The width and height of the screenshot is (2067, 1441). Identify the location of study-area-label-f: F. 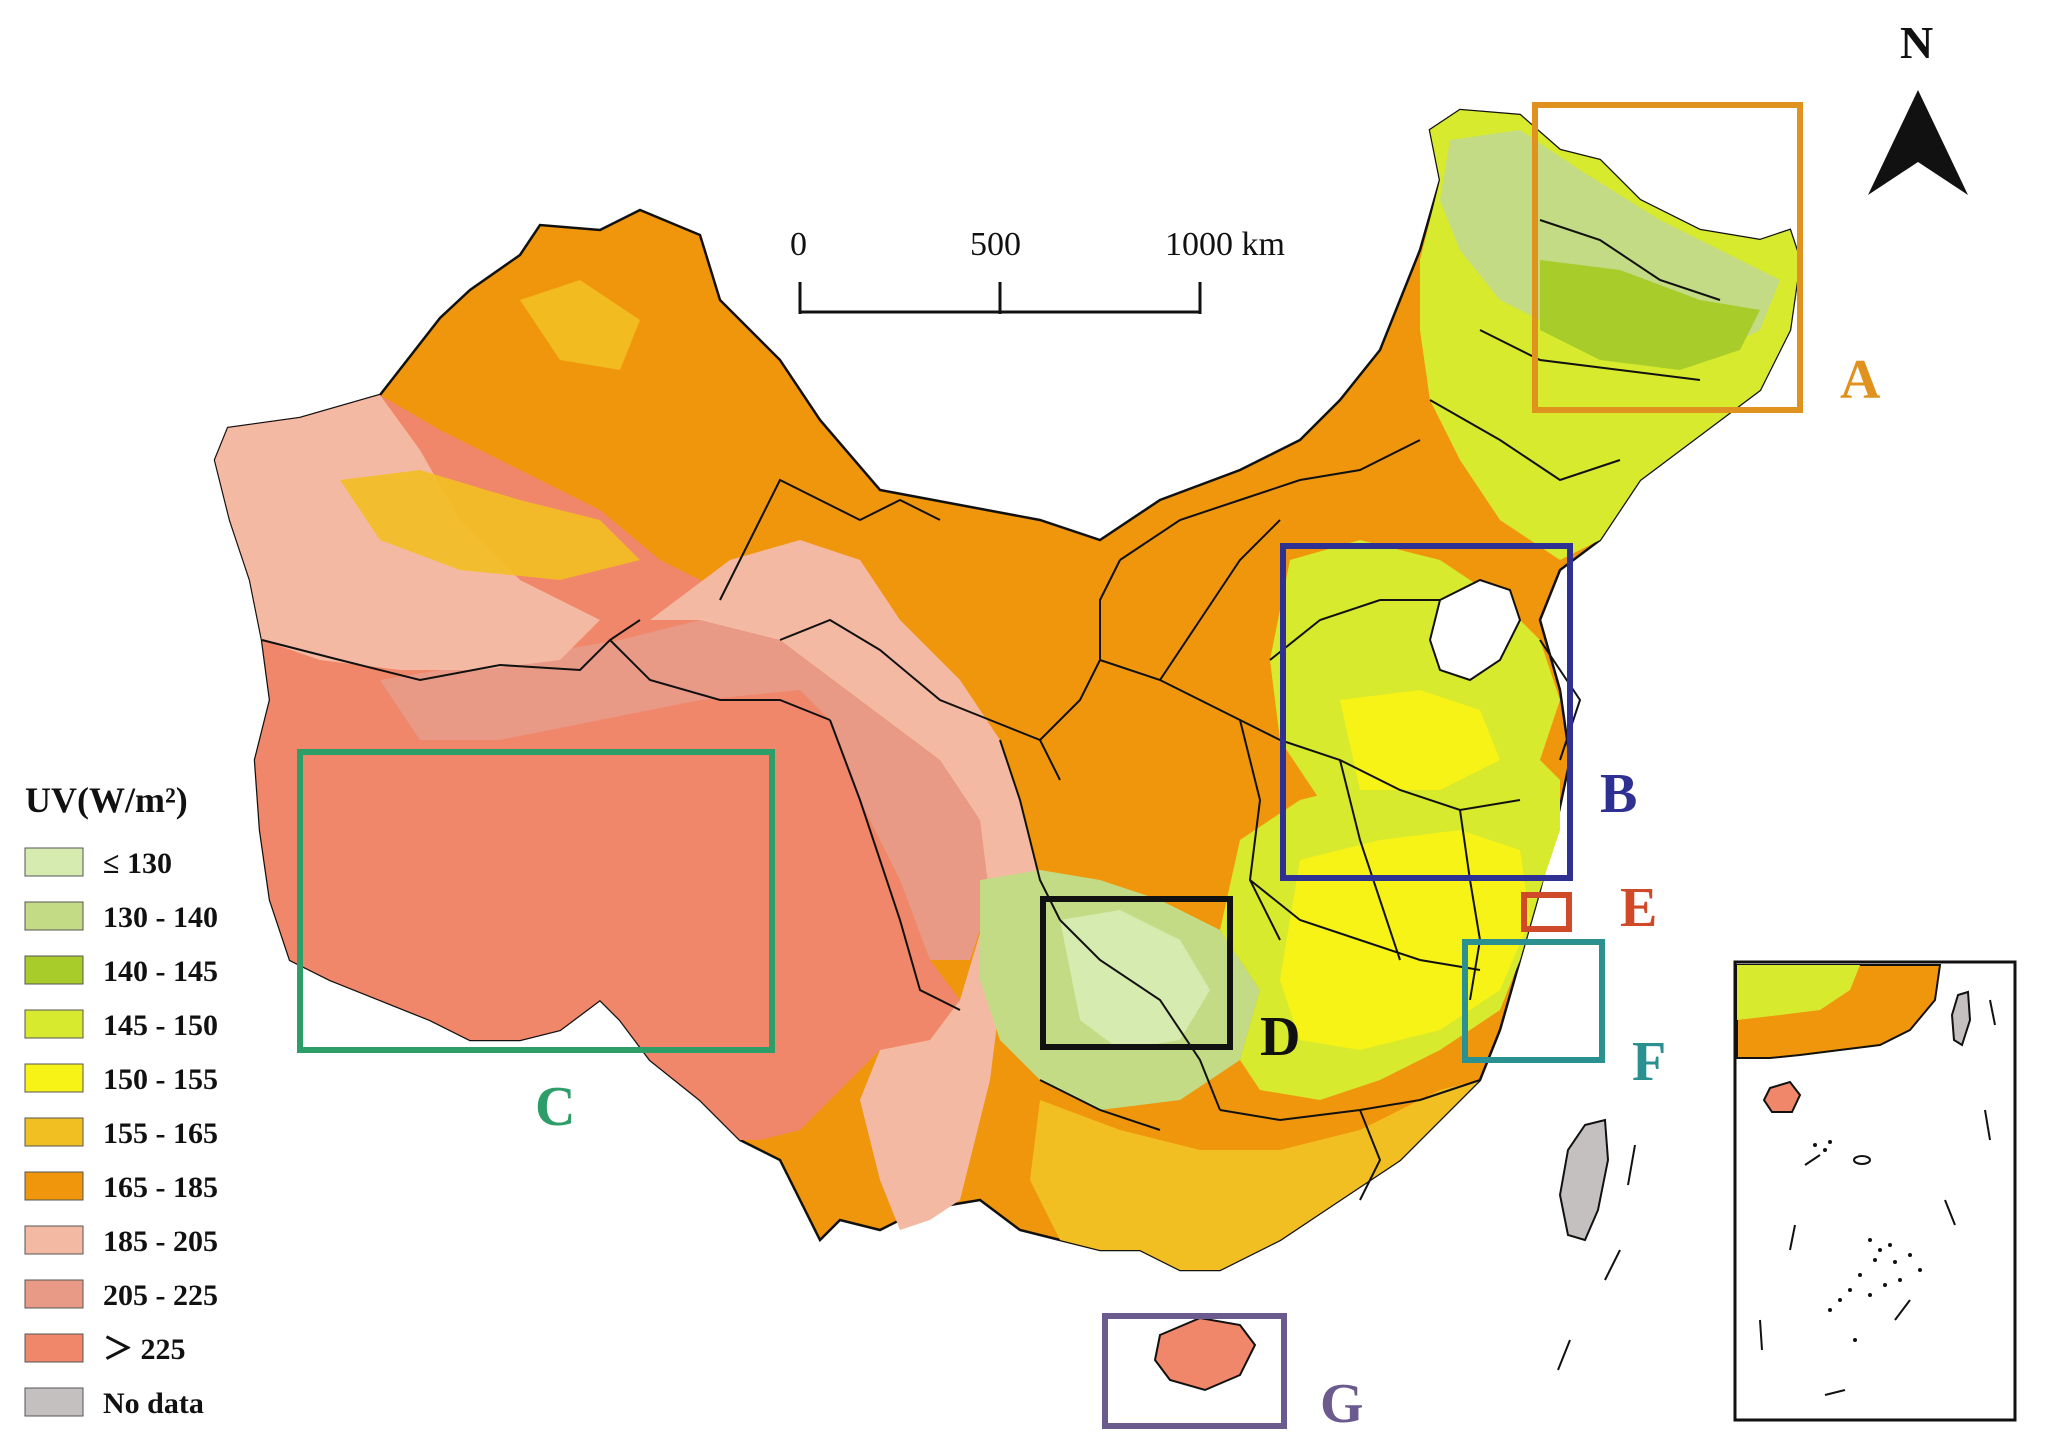
(1649, 1062).